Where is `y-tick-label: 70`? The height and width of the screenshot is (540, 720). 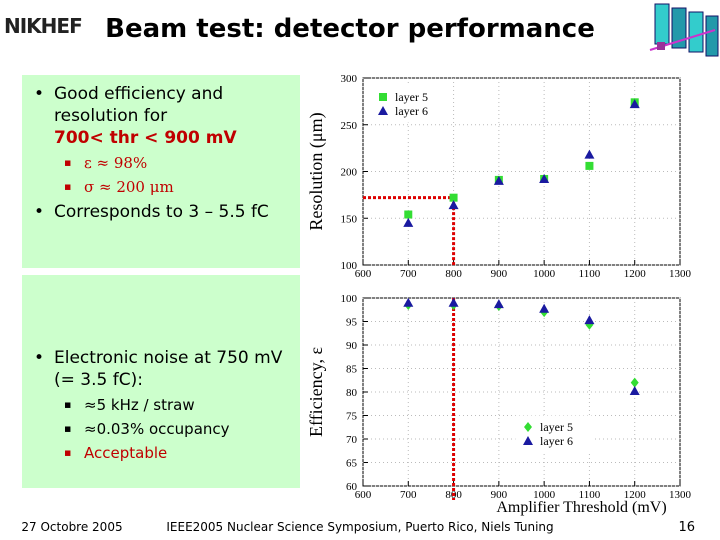 y-tick-label: 70 is located at coordinates (352, 440).